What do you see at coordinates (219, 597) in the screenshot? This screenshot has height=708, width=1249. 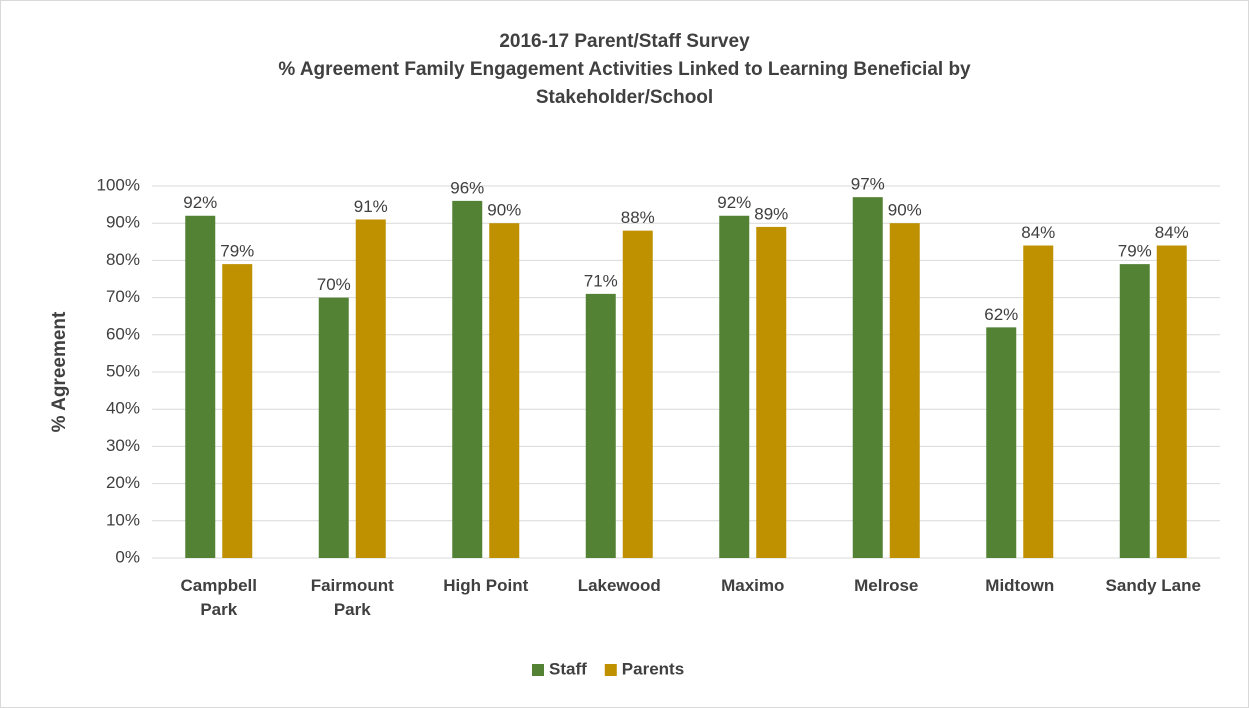 I see `x-tick-label: Campbell Park` at bounding box center [219, 597].